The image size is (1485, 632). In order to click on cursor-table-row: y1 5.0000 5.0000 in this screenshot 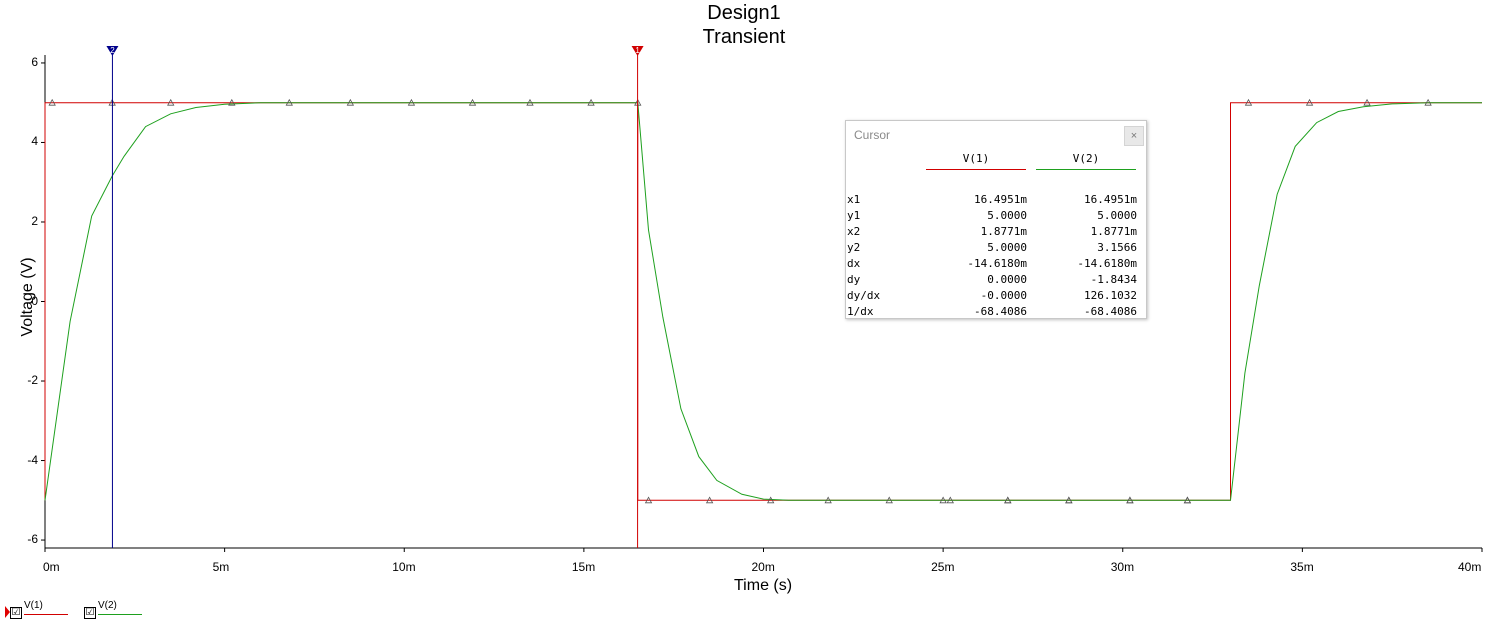, I will do `click(996, 217)`.